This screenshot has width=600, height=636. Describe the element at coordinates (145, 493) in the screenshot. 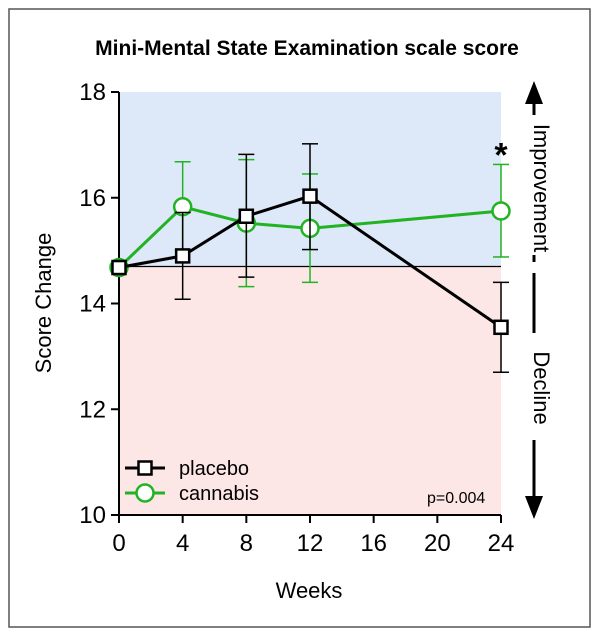

I see `legend-cannabis-marker` at that location.